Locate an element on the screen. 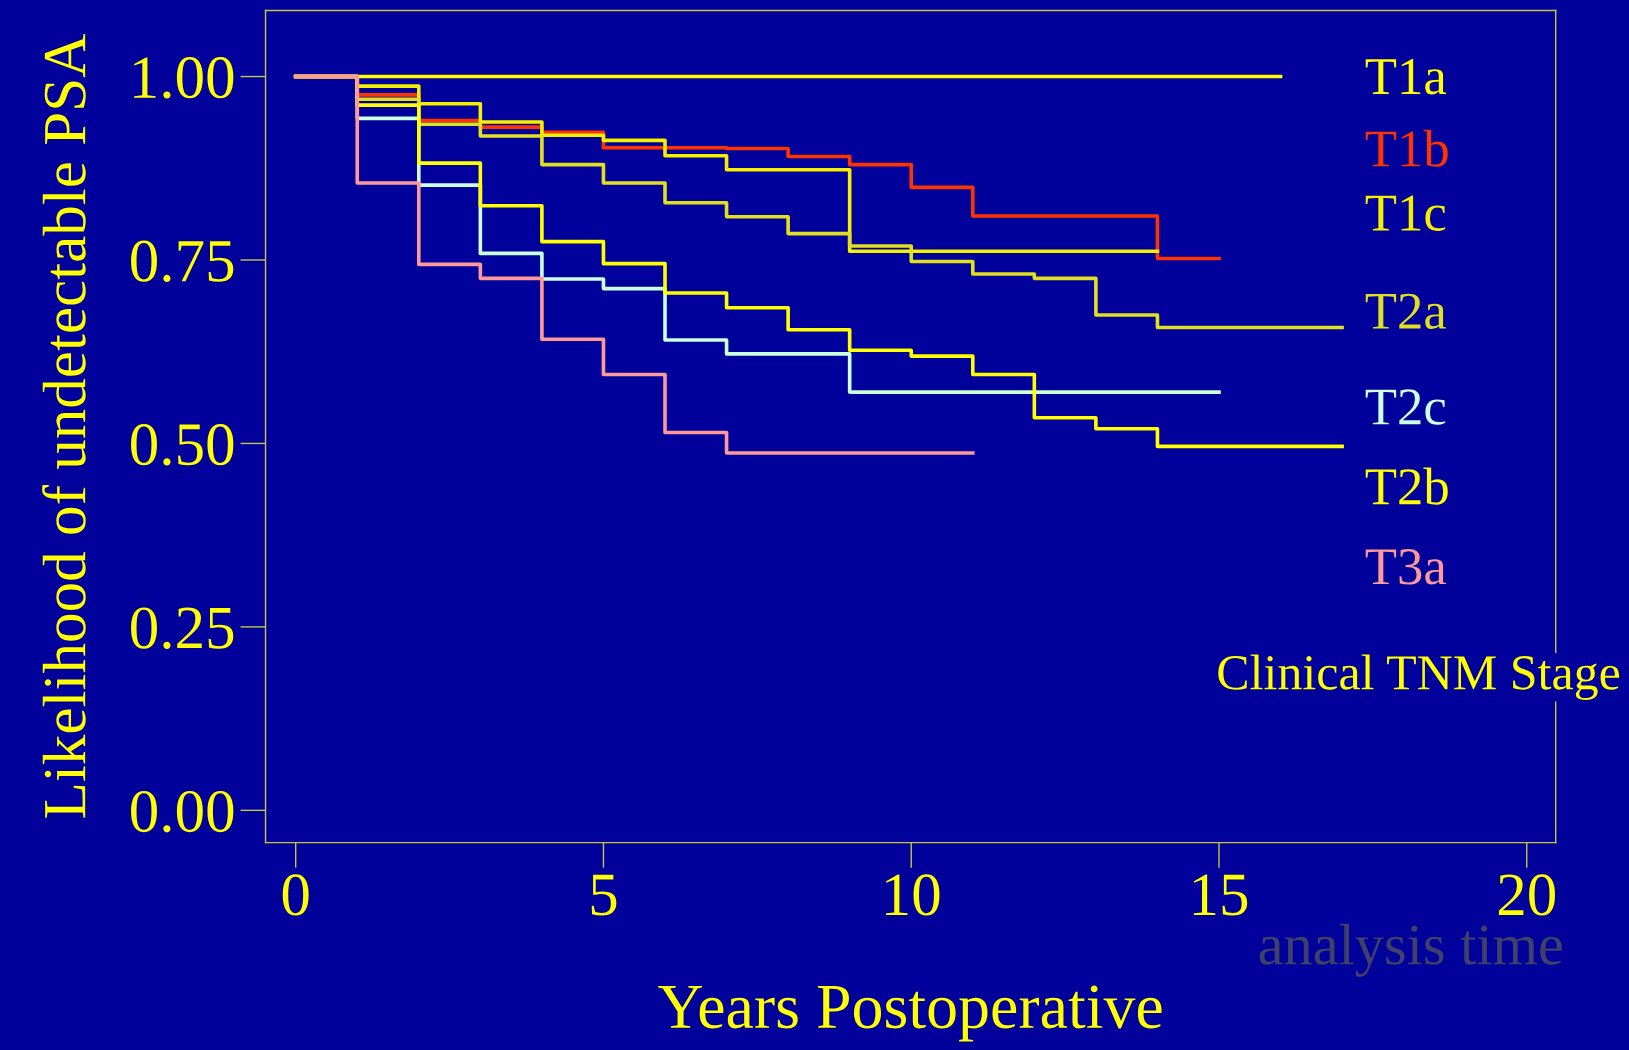  y-tick-label: 1.00 is located at coordinates (184, 78).